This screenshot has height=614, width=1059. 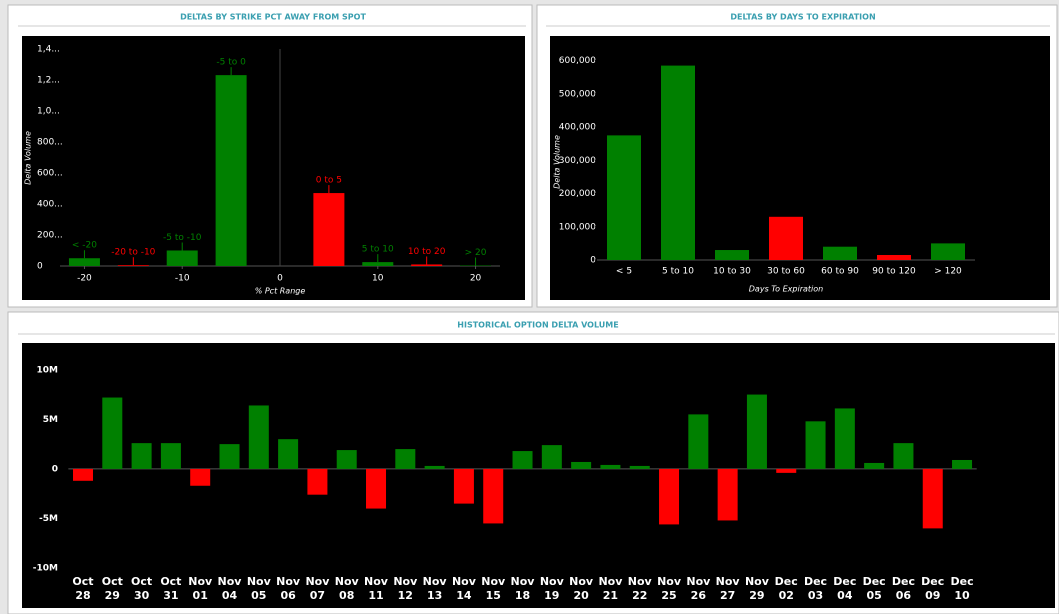 What do you see at coordinates (894, 272) in the screenshot?
I see `x-tick-label: 90 to 120` at bounding box center [894, 272].